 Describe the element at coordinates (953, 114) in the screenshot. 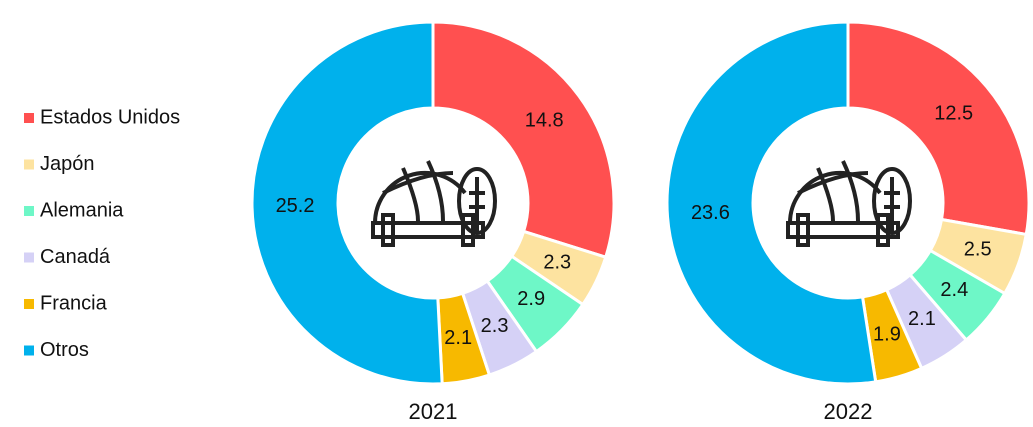

I see `data-label: 12.5` at that location.